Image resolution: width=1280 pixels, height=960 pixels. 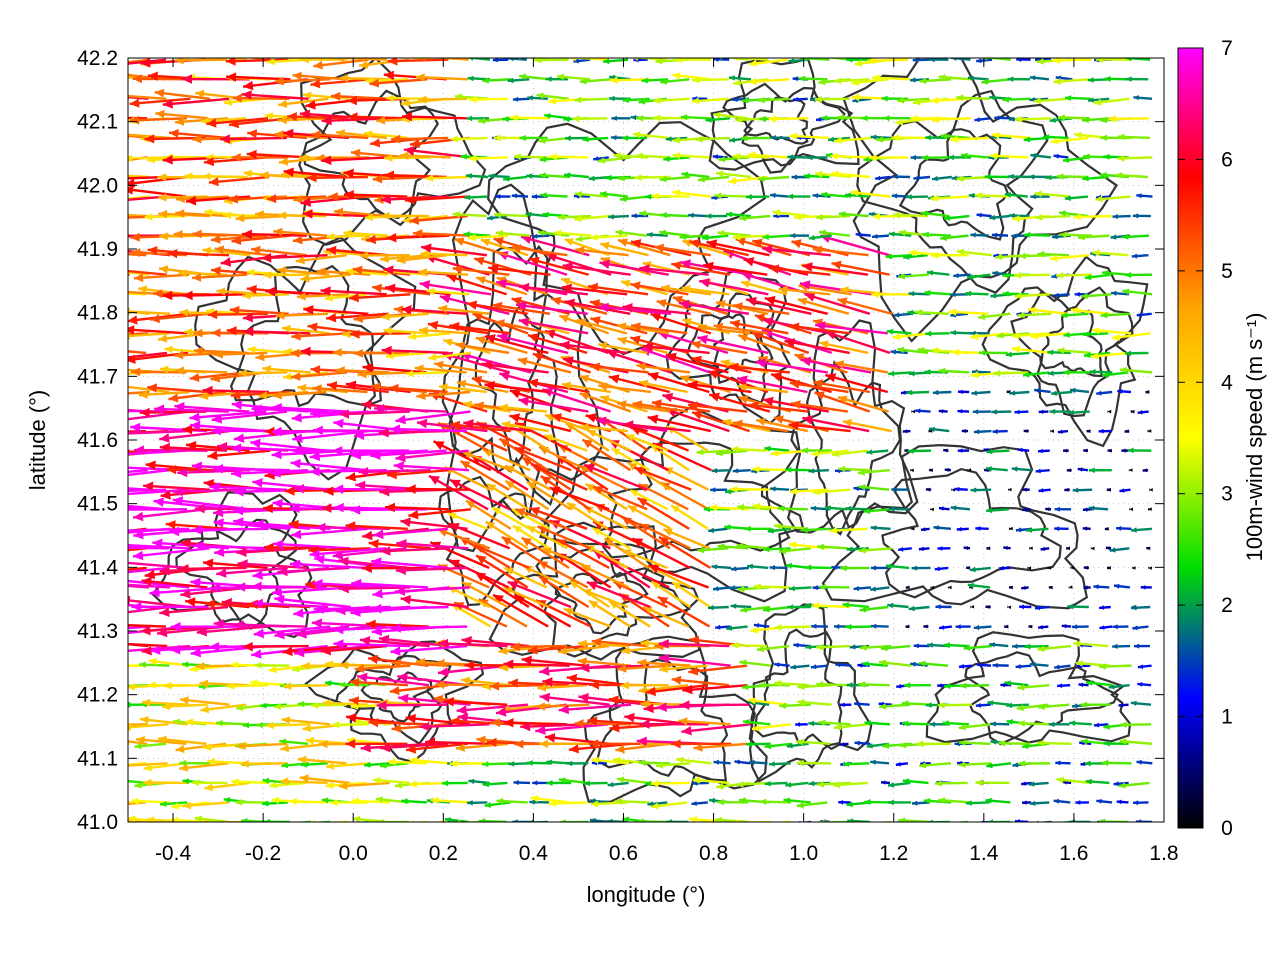 What do you see at coordinates (534, 853) in the screenshot?
I see `x-tick-label: 0.4` at bounding box center [534, 853].